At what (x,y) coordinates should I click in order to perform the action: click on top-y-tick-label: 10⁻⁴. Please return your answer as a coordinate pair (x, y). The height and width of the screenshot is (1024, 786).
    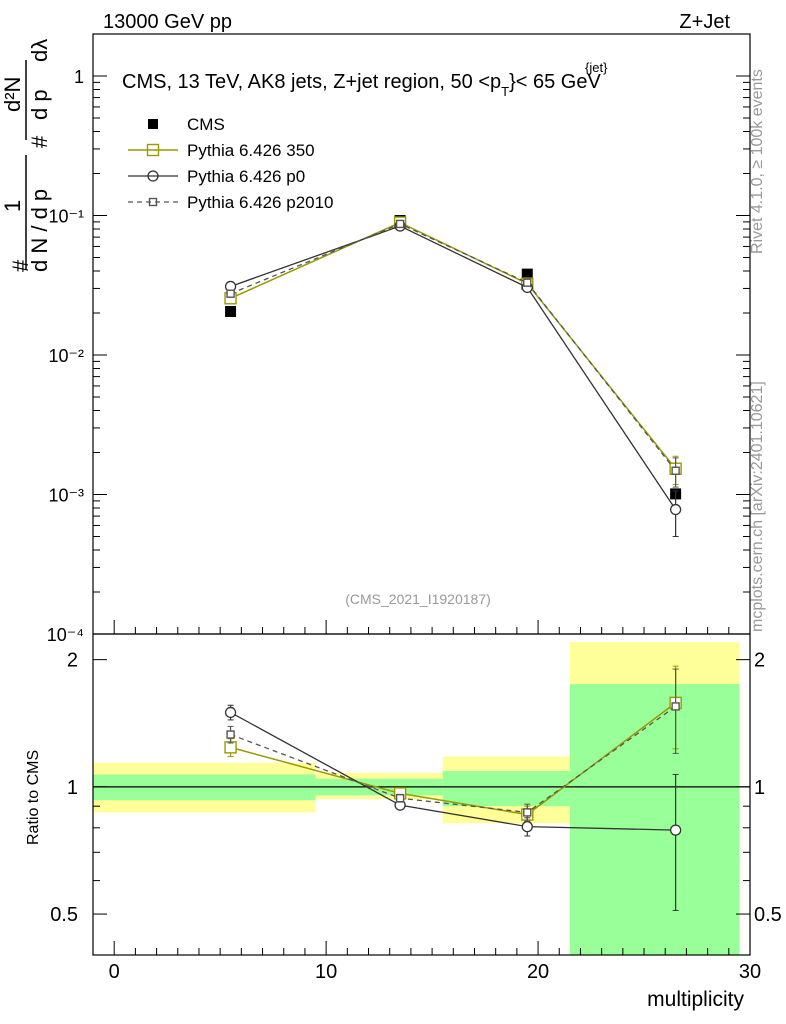
    Looking at the image, I should click on (65, 635).